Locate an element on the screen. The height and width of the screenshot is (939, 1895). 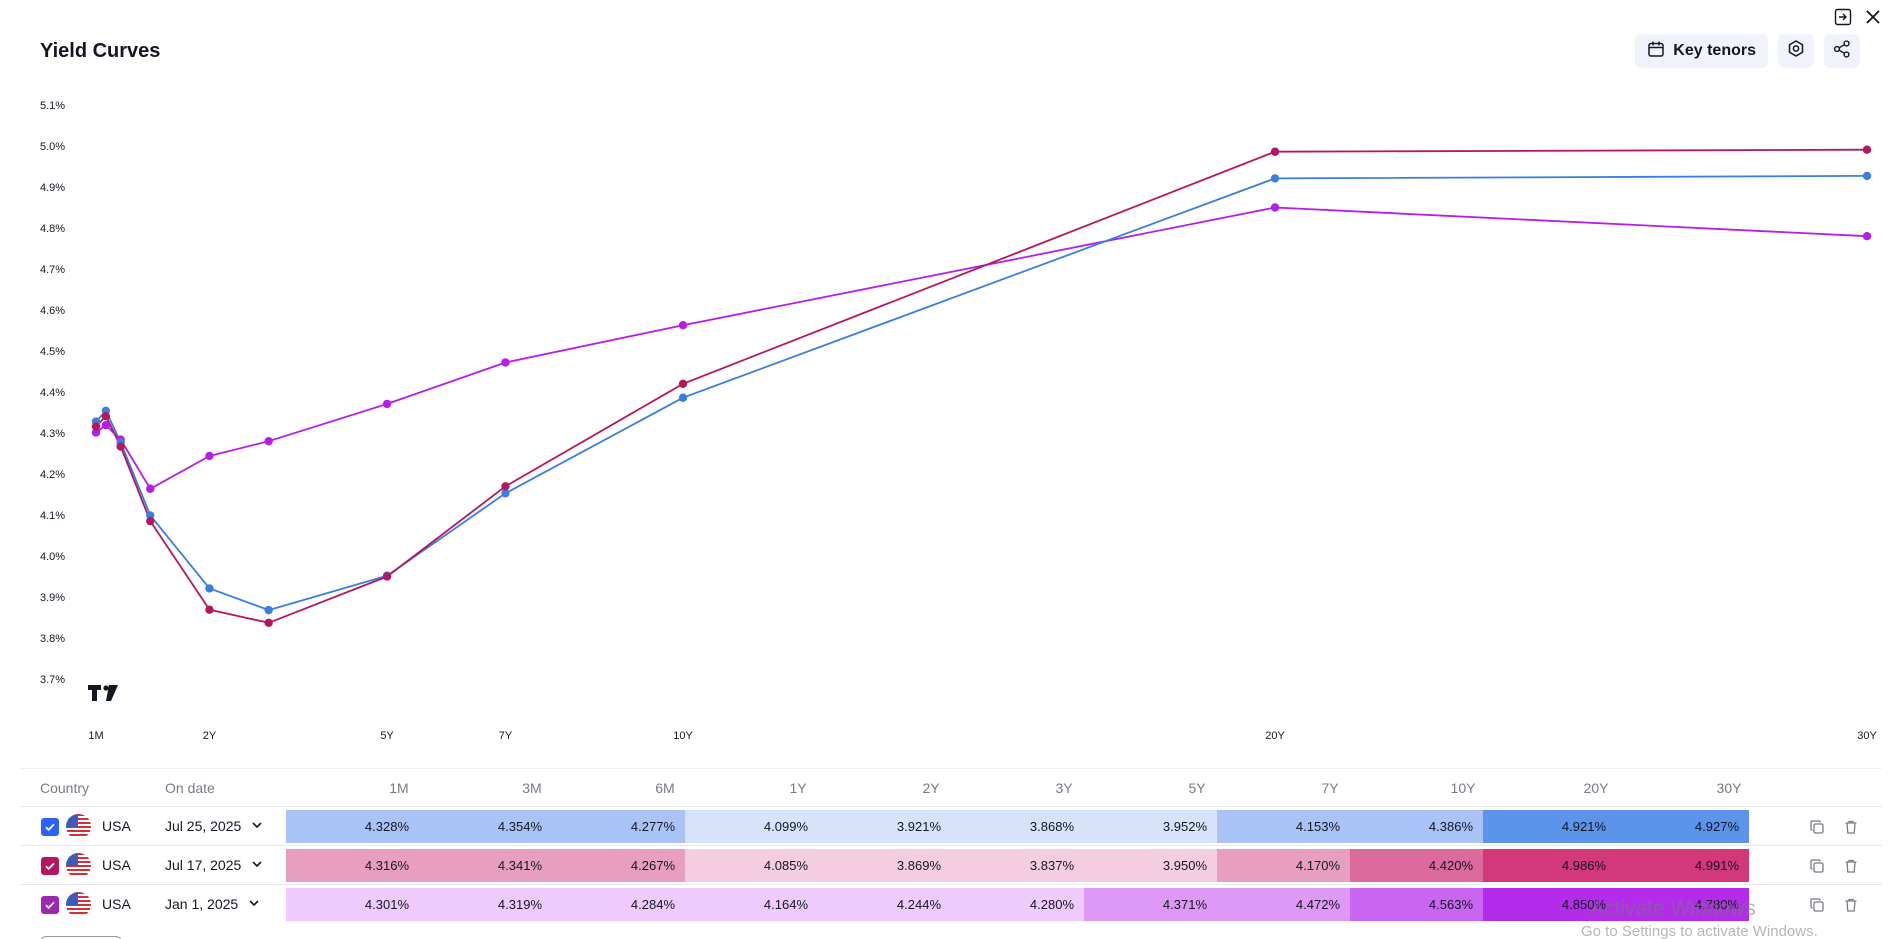
x-tick-label: 20Y is located at coordinates (1275, 736).